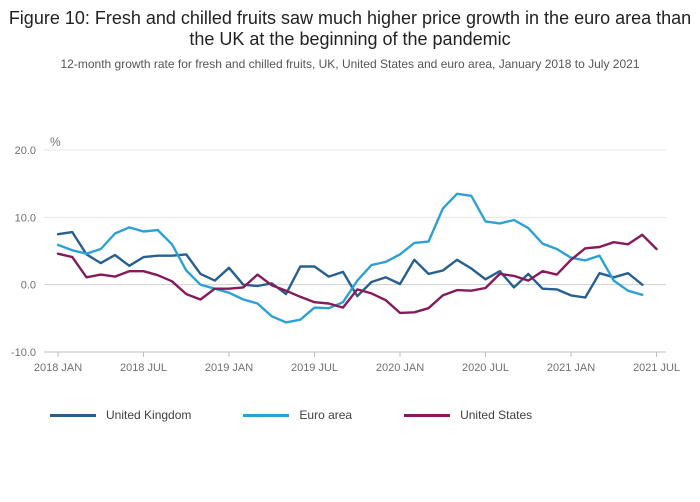 Image resolution: width=700 pixels, height=502 pixels. I want to click on legend-item-euro-area: Euro area, so click(297, 415).